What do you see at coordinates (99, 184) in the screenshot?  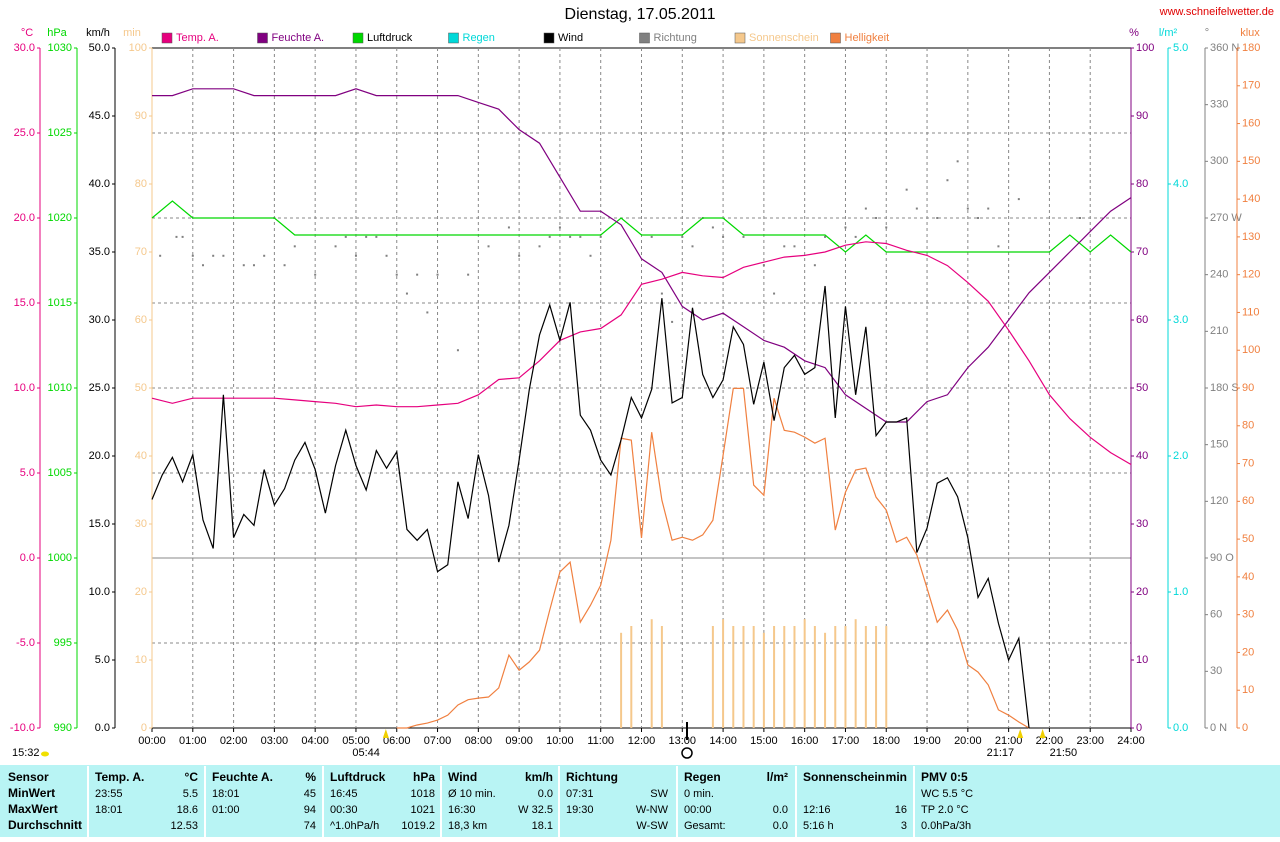 I see `y-tick-label: 40.0` at bounding box center [99, 184].